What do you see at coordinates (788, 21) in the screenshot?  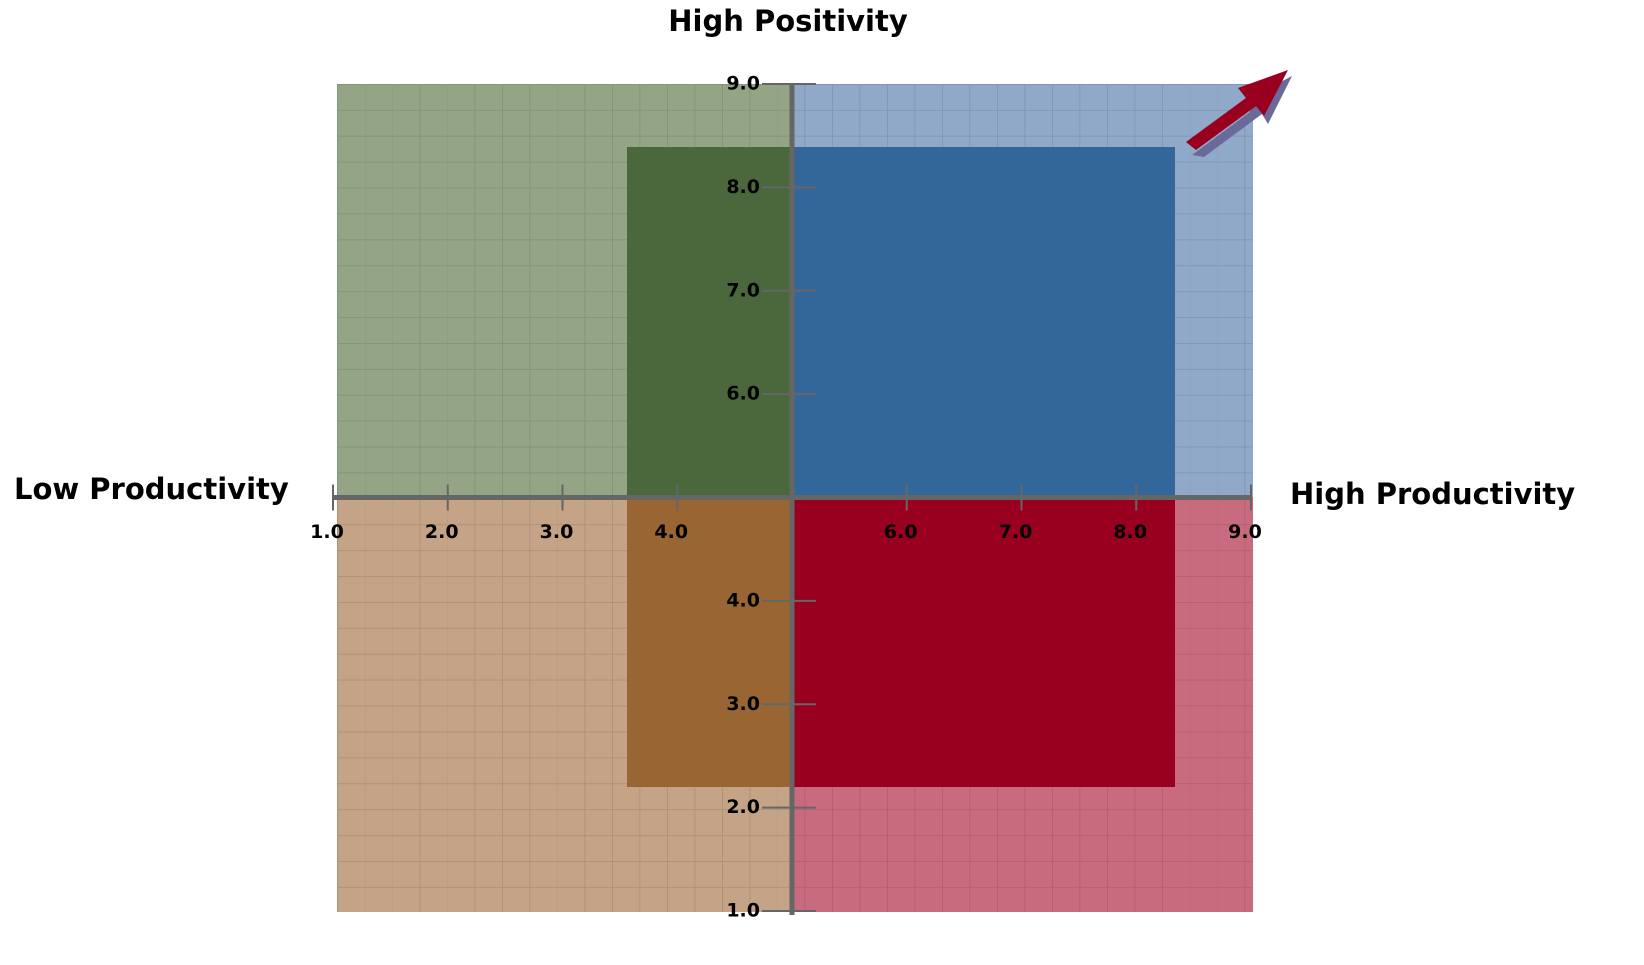 I see `top-label: High Positivity` at bounding box center [788, 21].